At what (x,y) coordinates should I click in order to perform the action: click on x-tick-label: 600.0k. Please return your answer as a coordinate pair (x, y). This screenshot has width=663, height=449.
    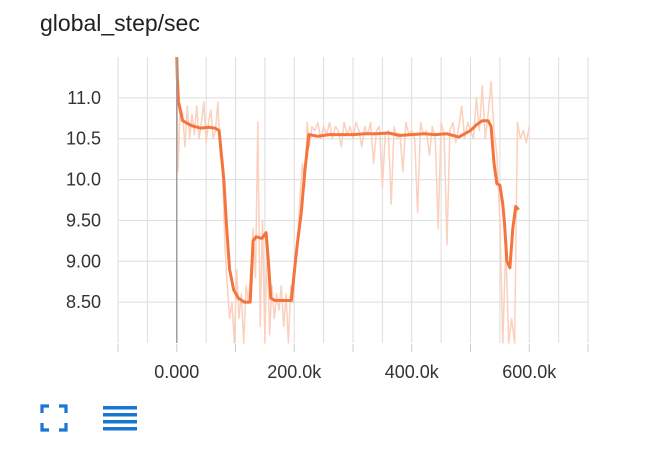
    Looking at the image, I should click on (529, 372).